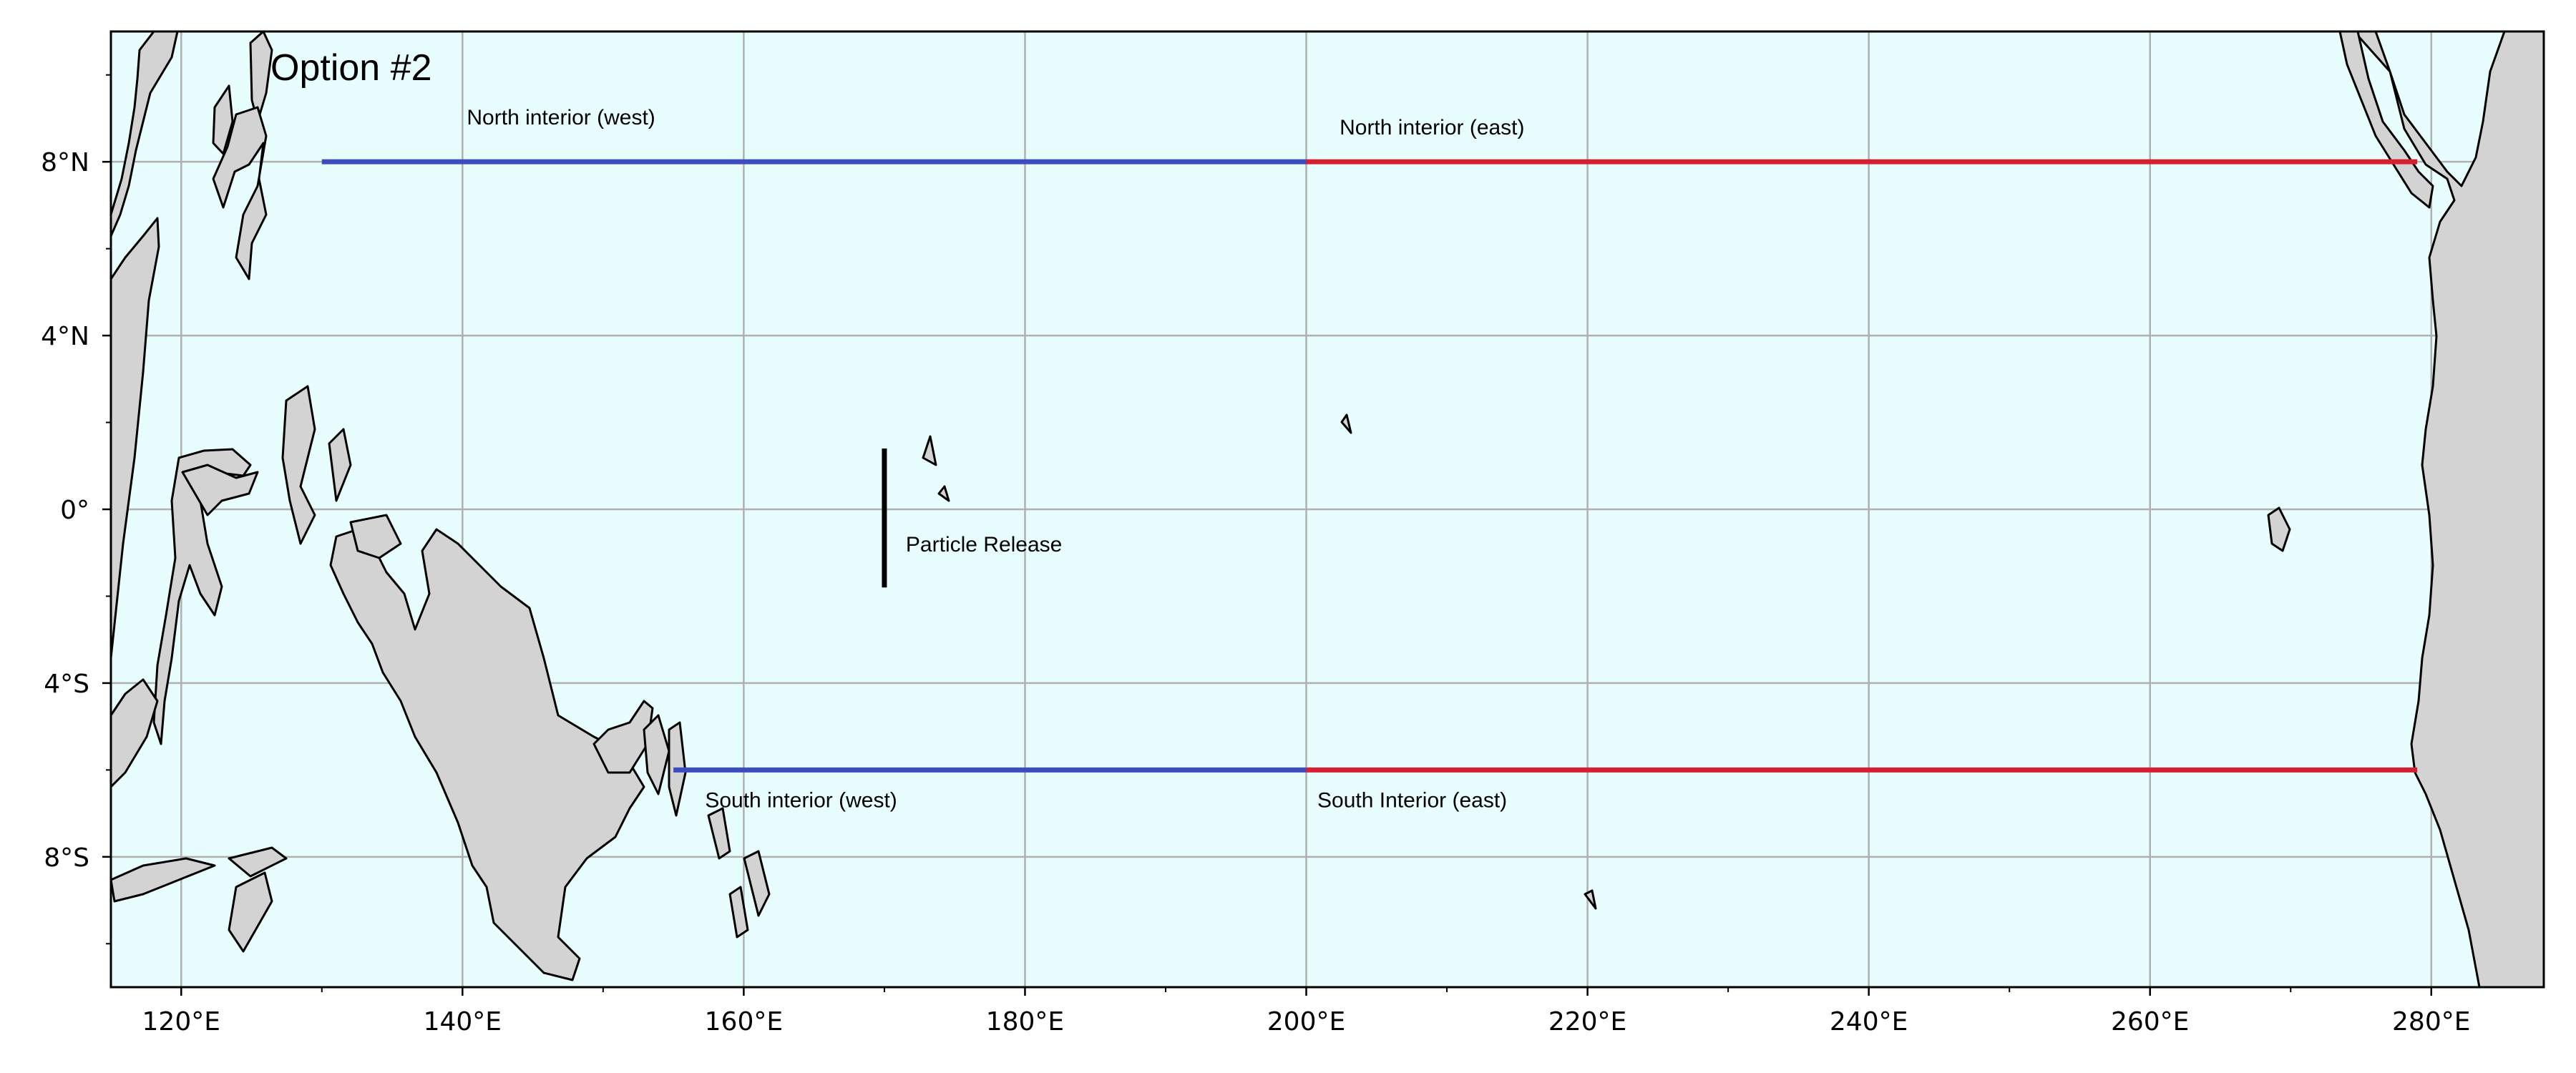 Image resolution: width=2576 pixels, height=1073 pixels. What do you see at coordinates (801, 800) in the screenshot?
I see `route-label: South interior (west)` at bounding box center [801, 800].